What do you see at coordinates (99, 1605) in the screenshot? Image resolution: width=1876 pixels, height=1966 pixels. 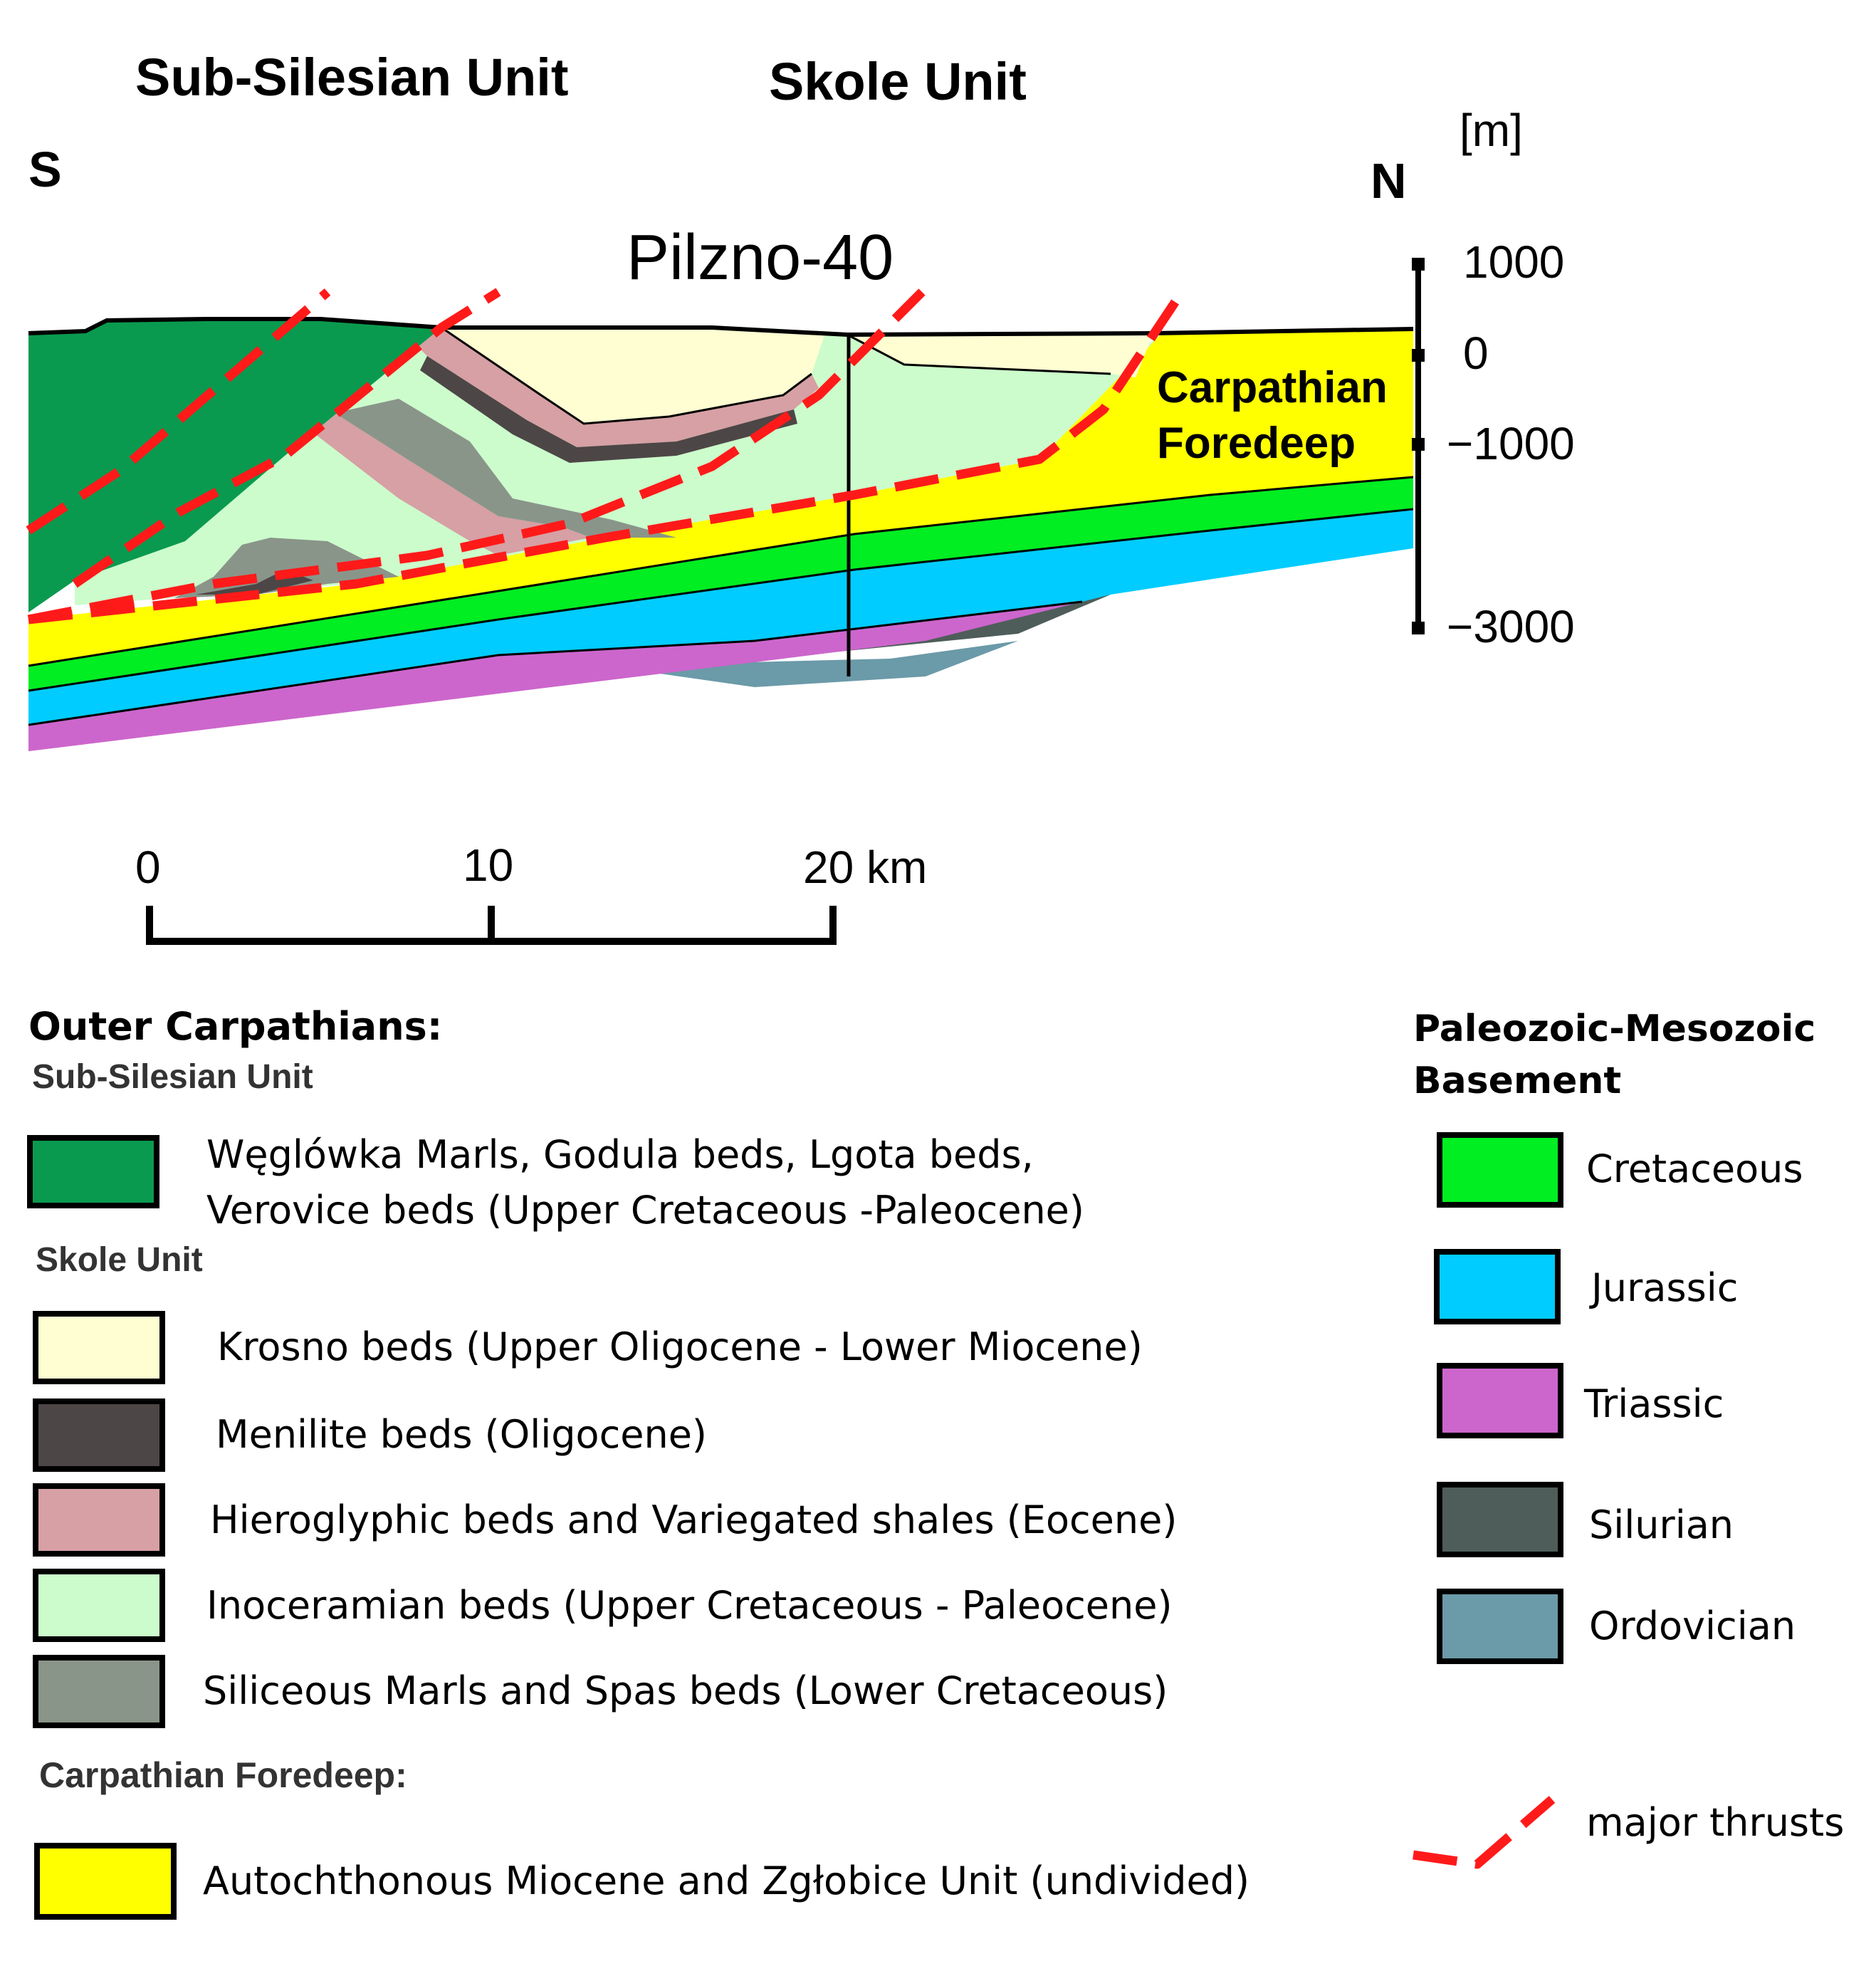 I see `swatch-inoceramian` at bounding box center [99, 1605].